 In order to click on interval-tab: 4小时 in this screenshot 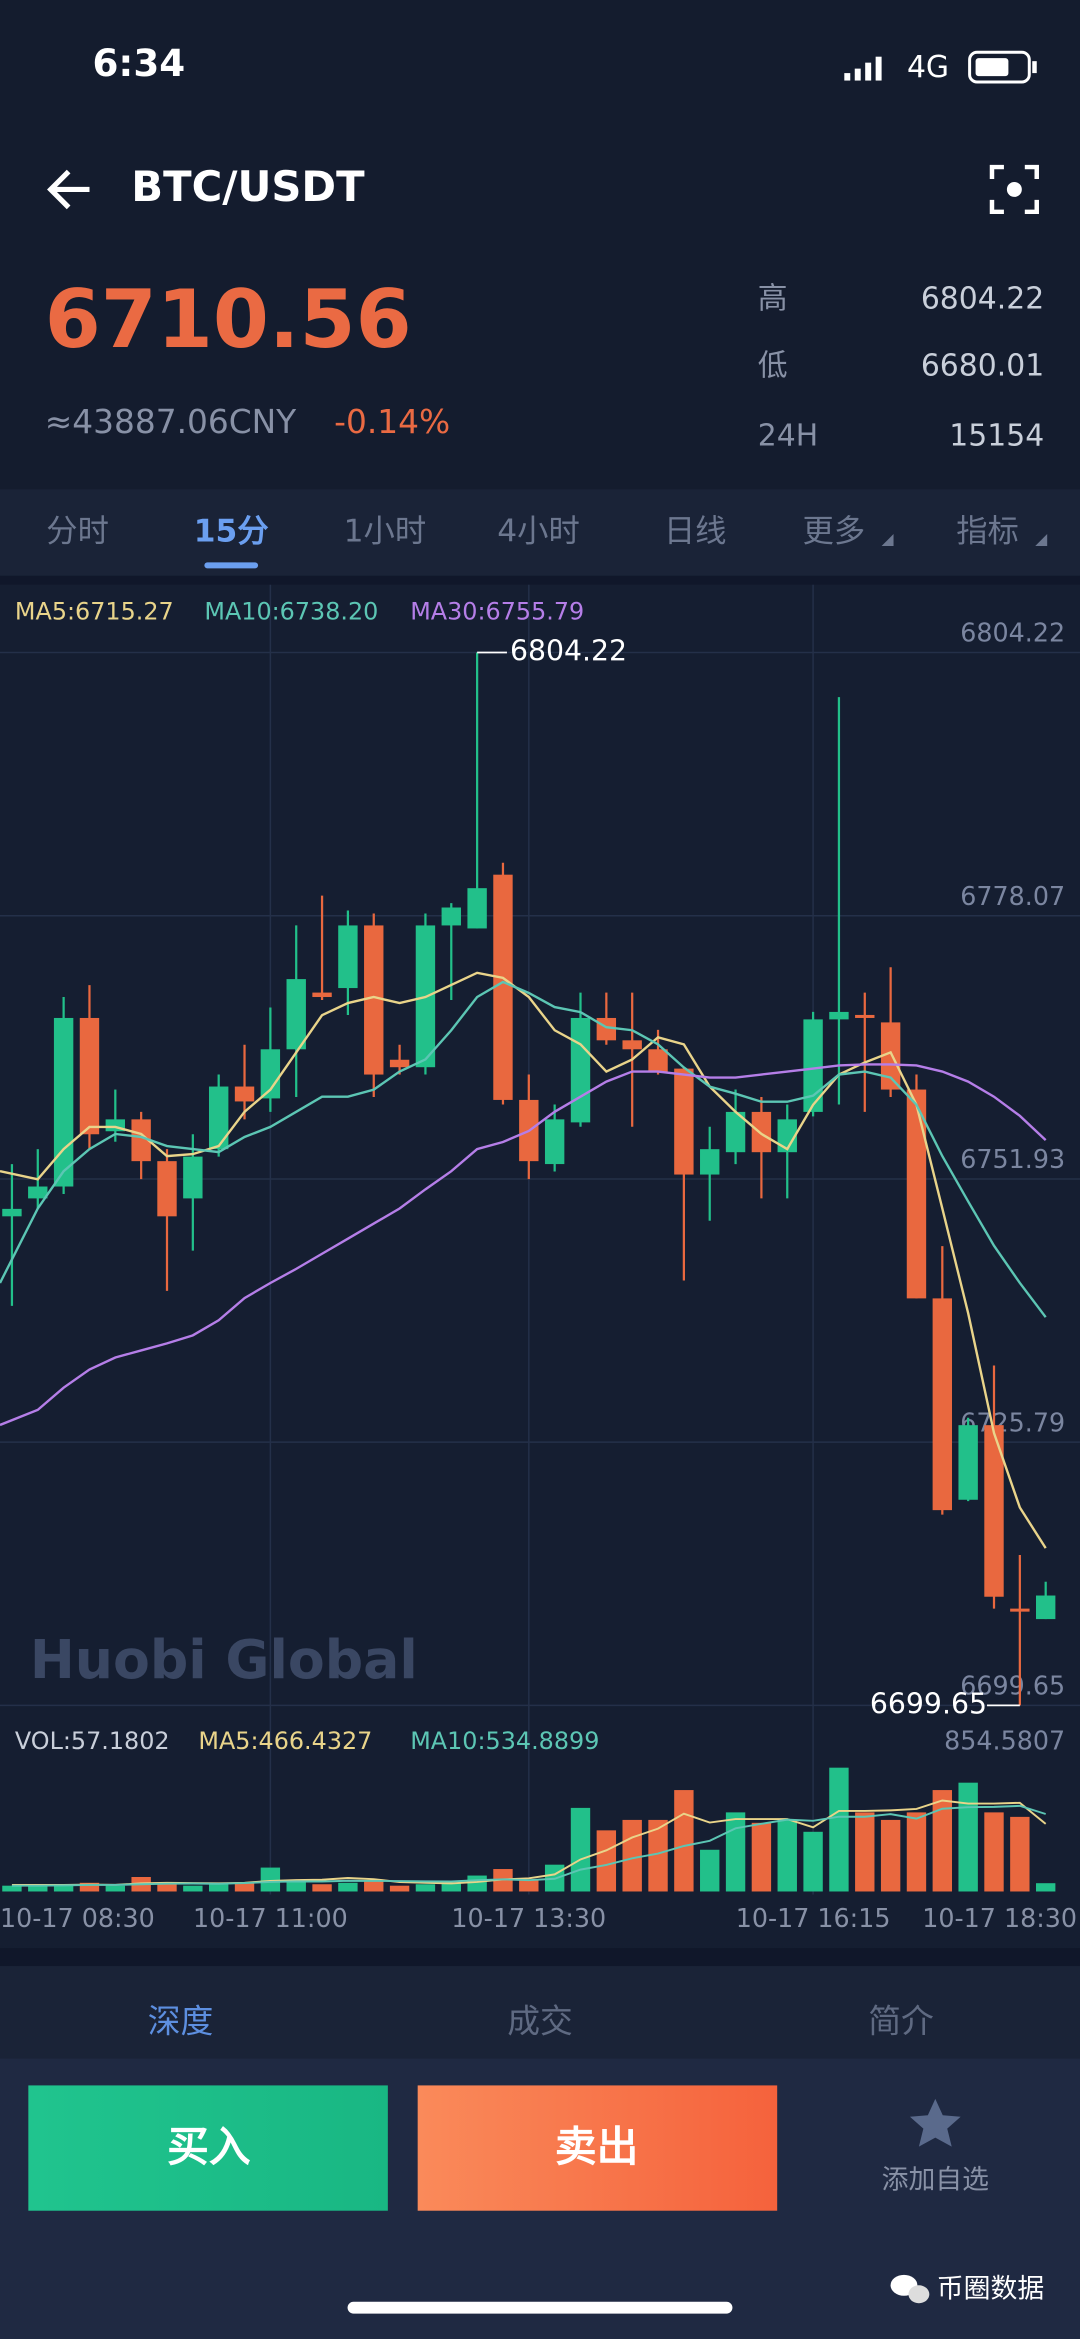, I will do `click(538, 532)`.